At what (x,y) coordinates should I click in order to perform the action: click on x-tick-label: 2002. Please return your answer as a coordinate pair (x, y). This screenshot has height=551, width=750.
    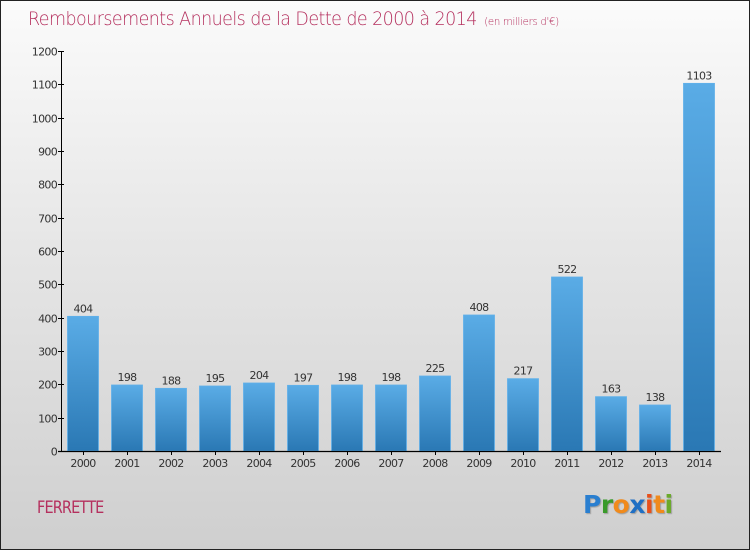
    Looking at the image, I should click on (170, 463).